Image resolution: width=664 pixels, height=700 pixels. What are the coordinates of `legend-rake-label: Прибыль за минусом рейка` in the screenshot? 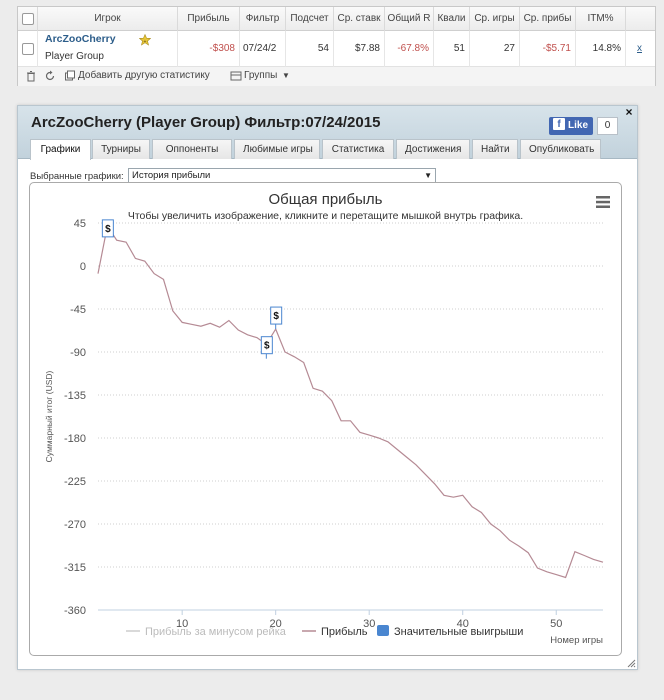 It's located at (216, 632).